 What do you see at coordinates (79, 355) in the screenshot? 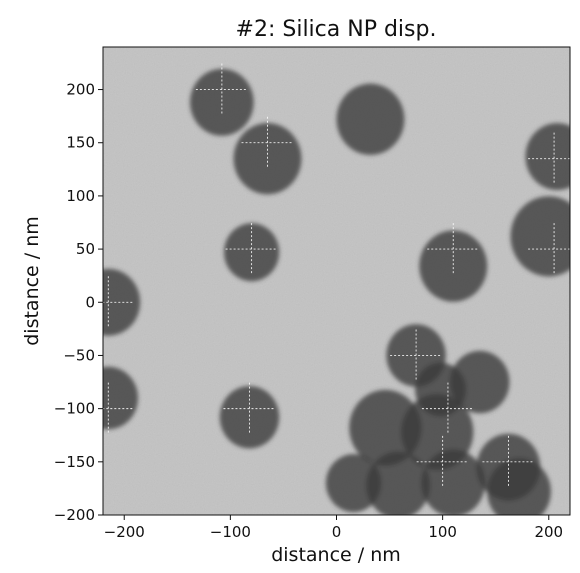
I see `y-tick-label: −50` at bounding box center [79, 355].